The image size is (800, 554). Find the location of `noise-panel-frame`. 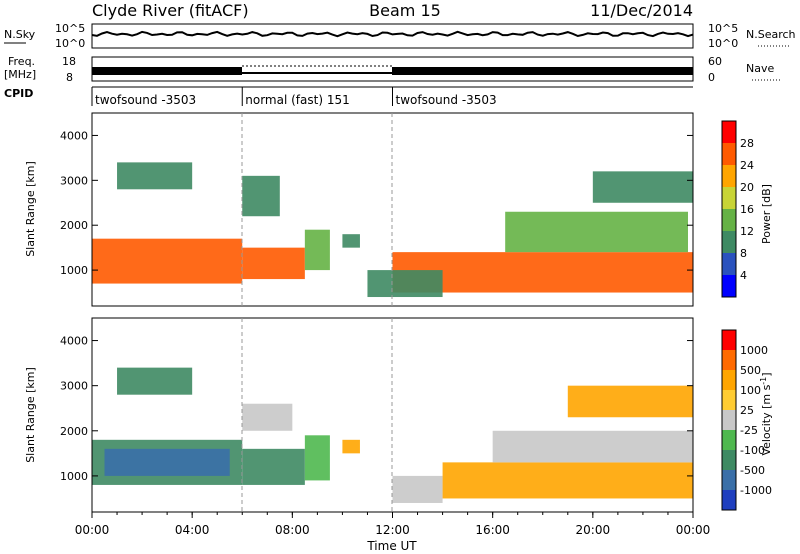

noise-panel-frame is located at coordinates (392, 36).